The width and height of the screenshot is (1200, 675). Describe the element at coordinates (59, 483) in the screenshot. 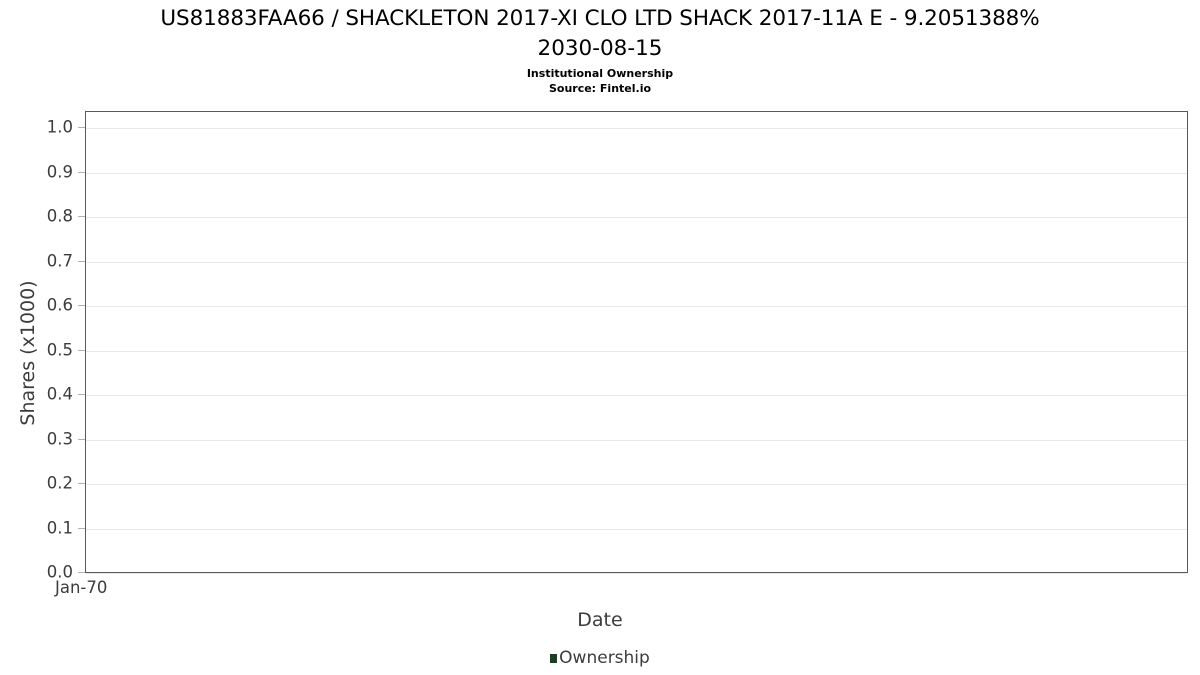

I see `y-axis-tick-label: 0.2` at that location.